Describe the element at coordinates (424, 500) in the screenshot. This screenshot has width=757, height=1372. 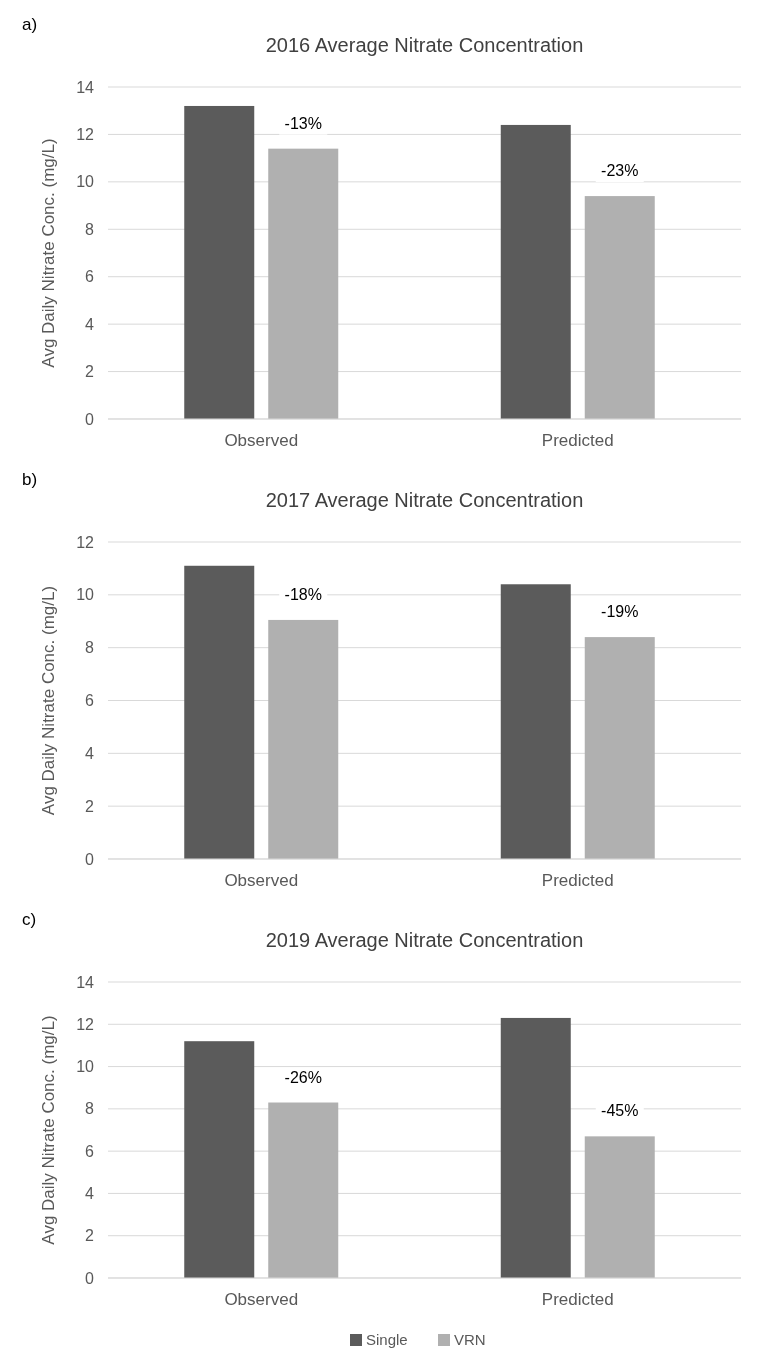
I see `chart-title: 2017 Average Nitrate Concentration` at that location.